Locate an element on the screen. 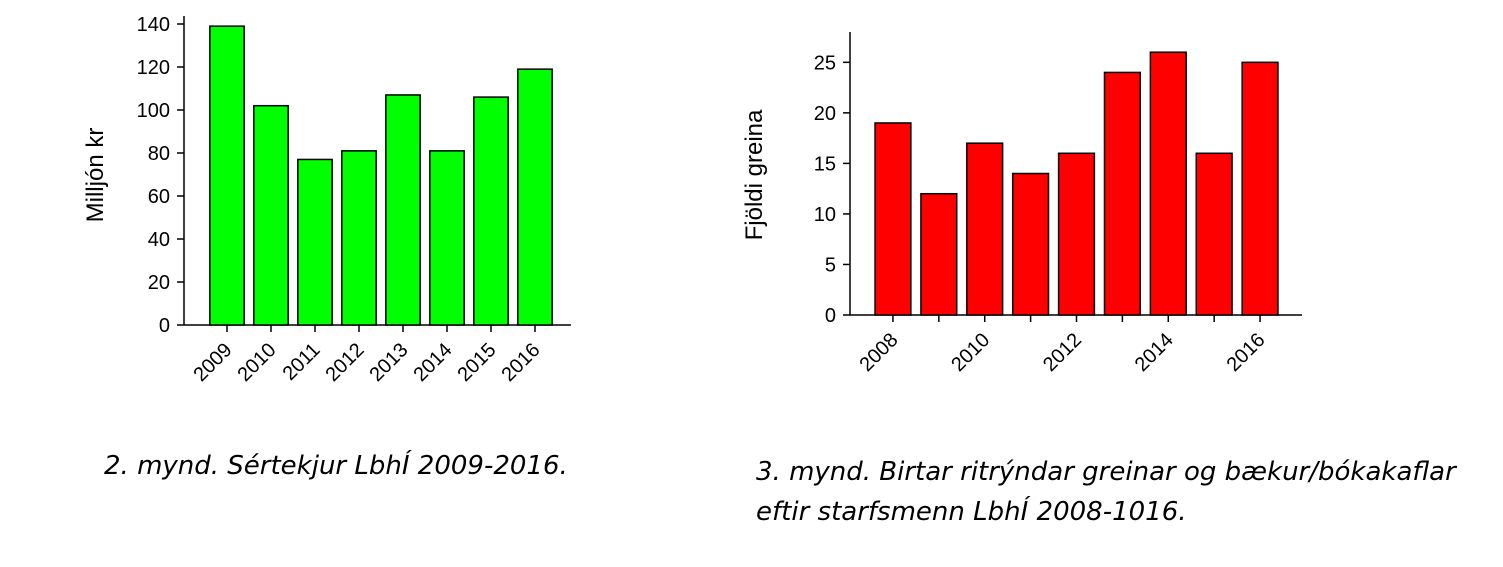 This screenshot has height=567, width=1503. x-tick-label: 2015 is located at coordinates (477, 362).